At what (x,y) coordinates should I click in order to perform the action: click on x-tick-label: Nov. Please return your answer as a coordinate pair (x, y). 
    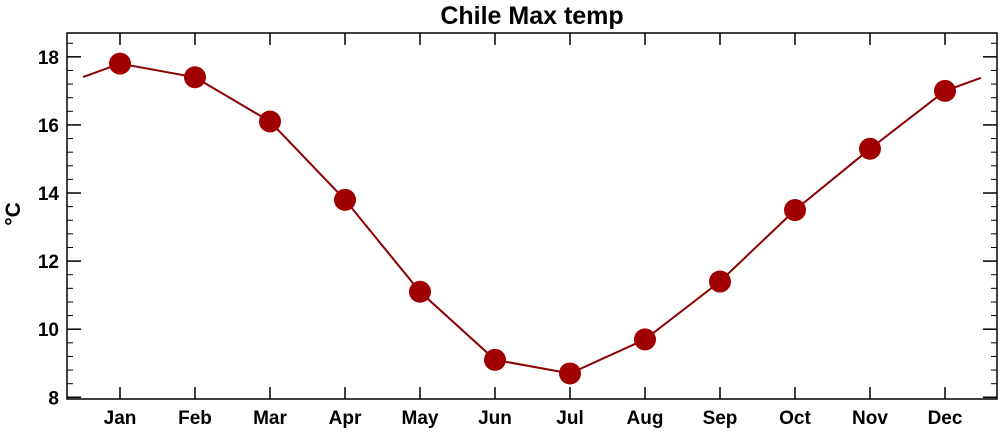
    Looking at the image, I should click on (870, 418).